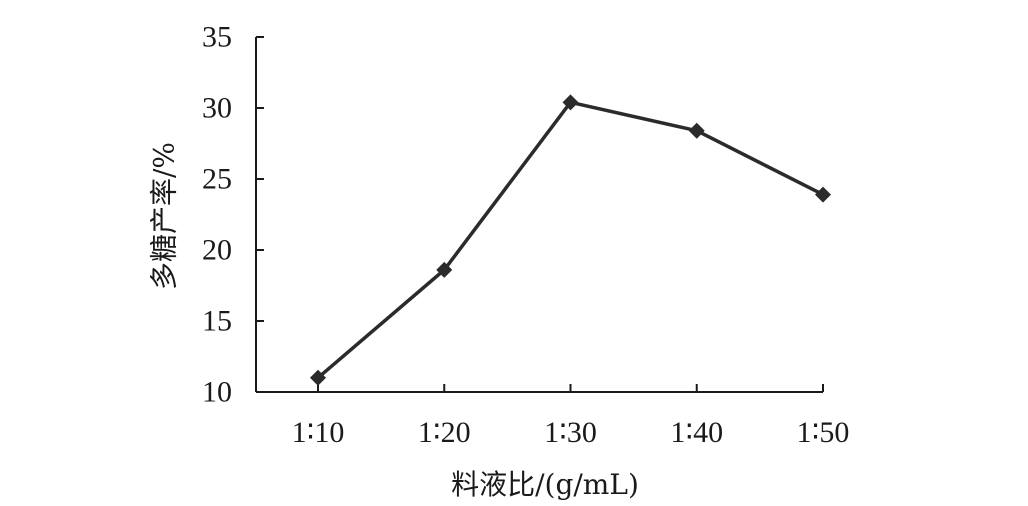  I want to click on x-tick-label: 1∶20, so click(444, 432).